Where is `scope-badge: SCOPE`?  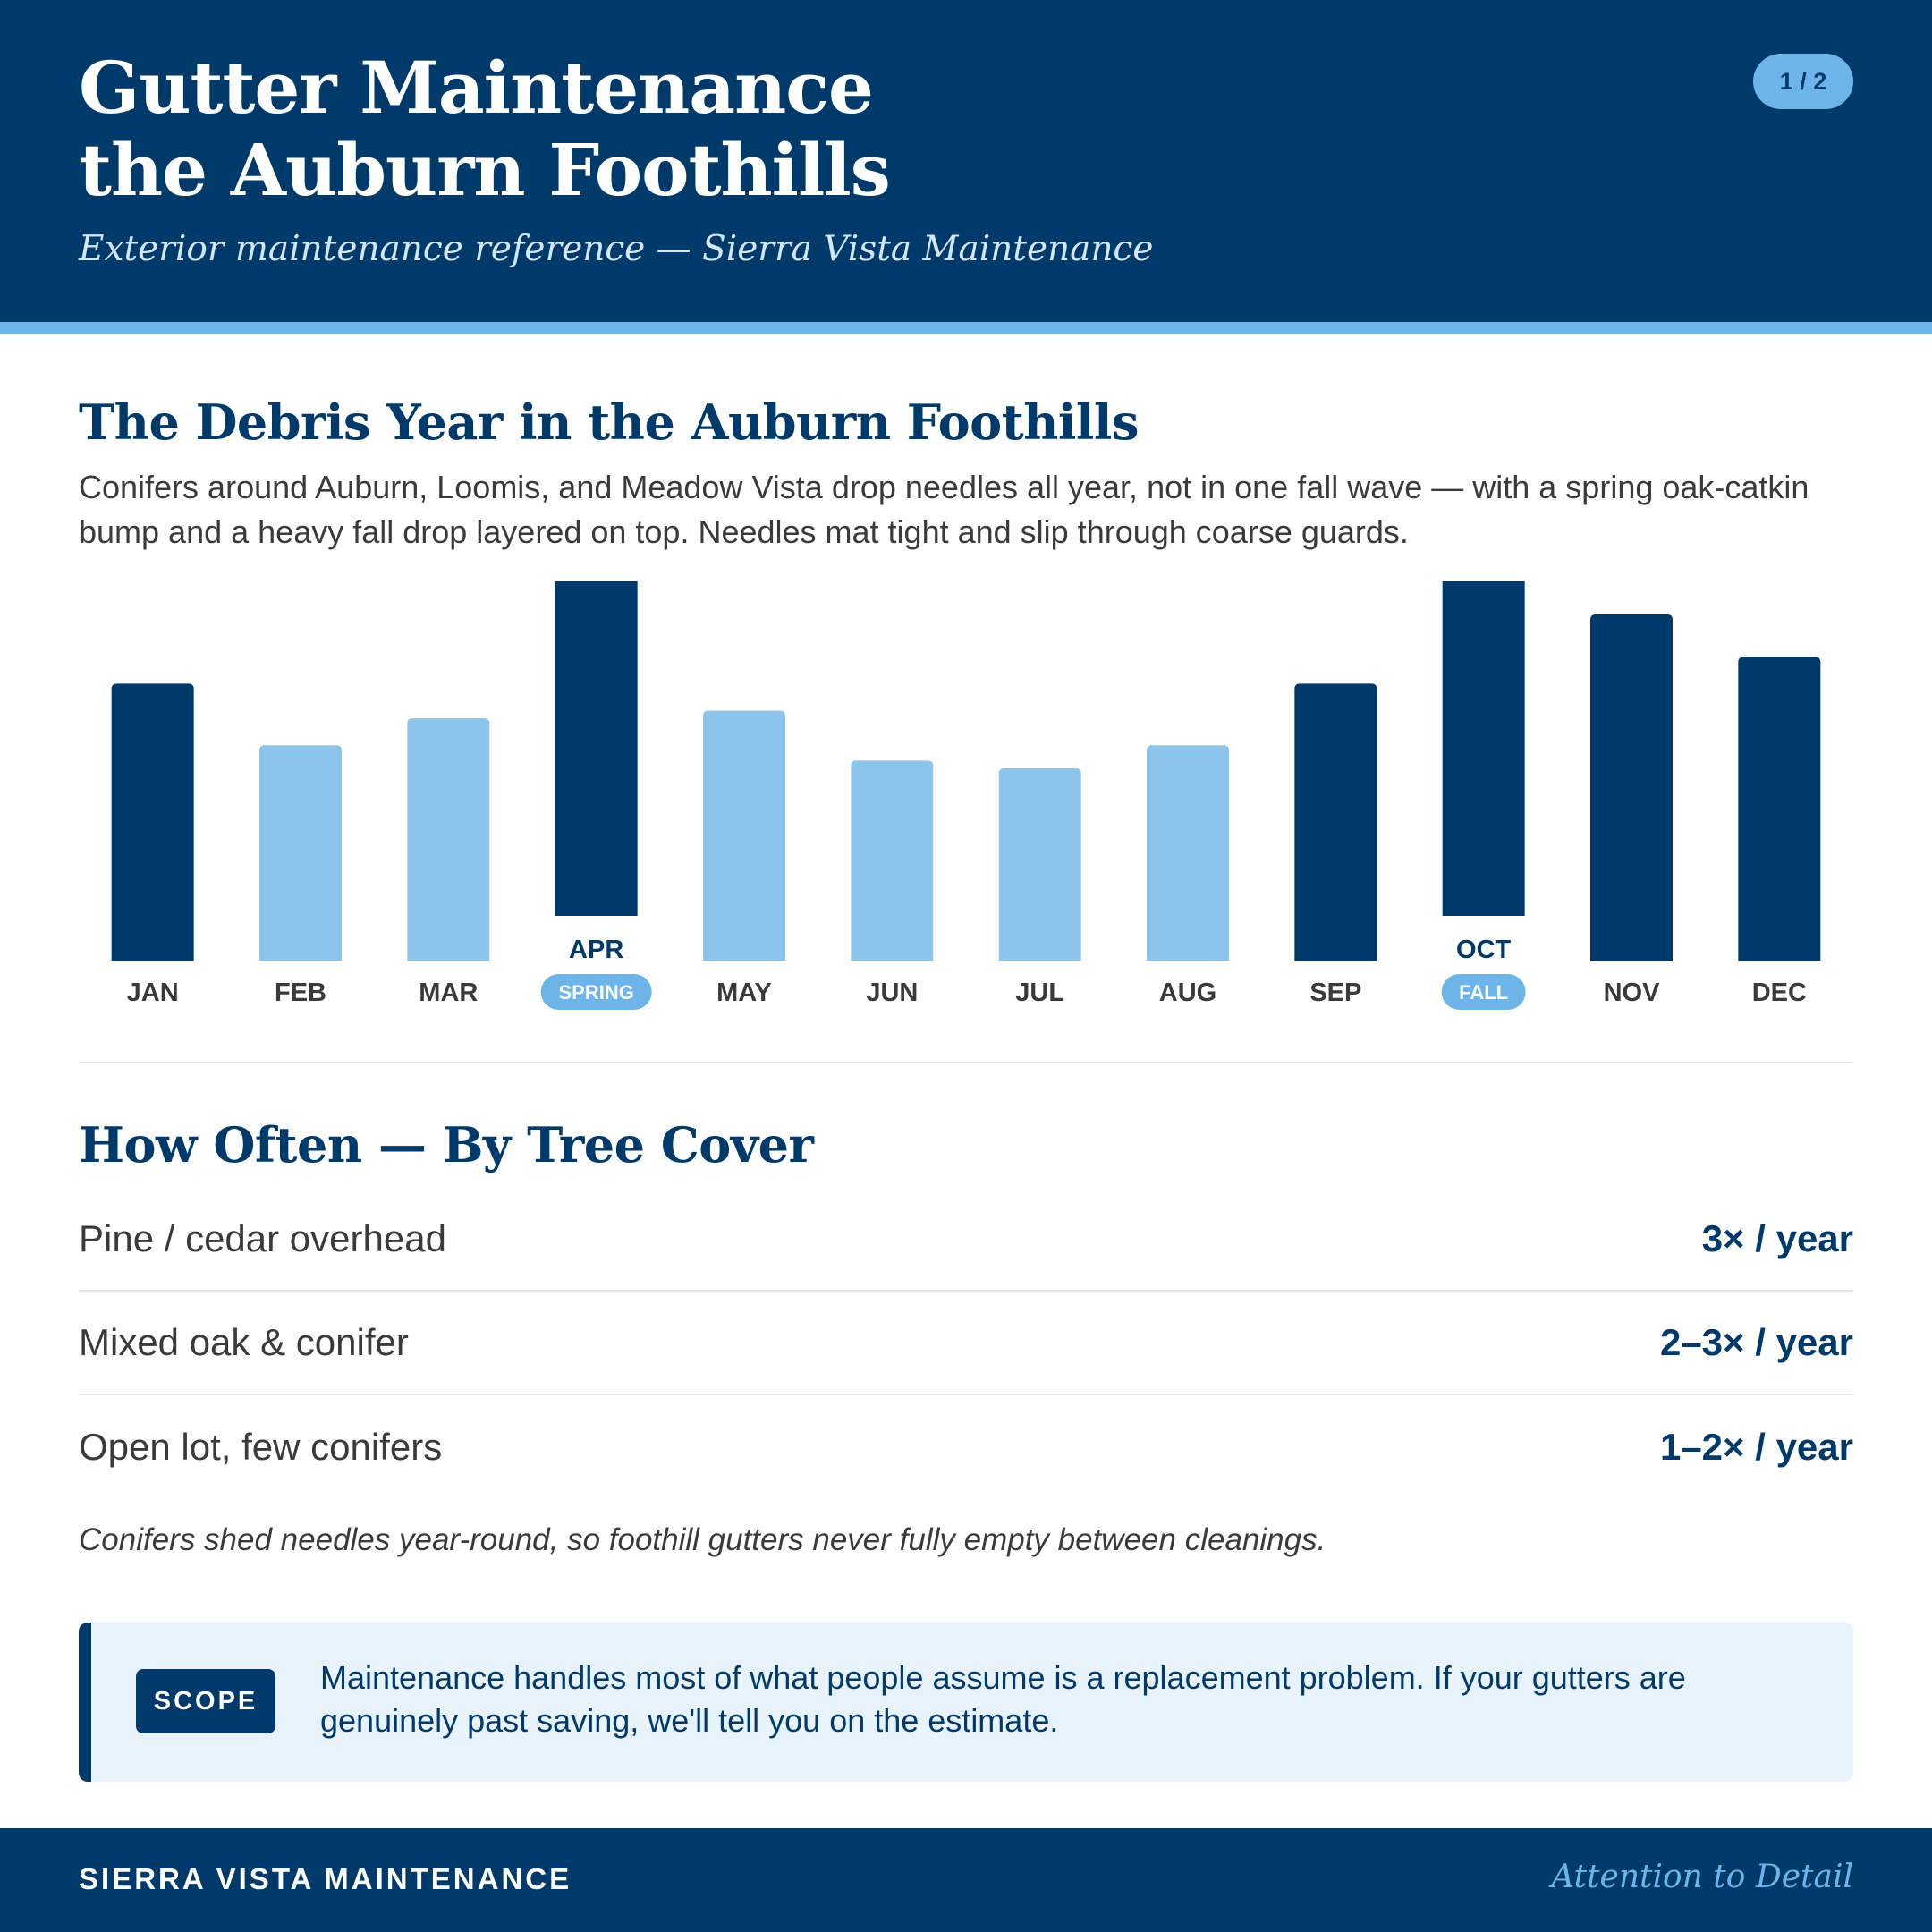 scope-badge: SCOPE is located at coordinates (205, 1701).